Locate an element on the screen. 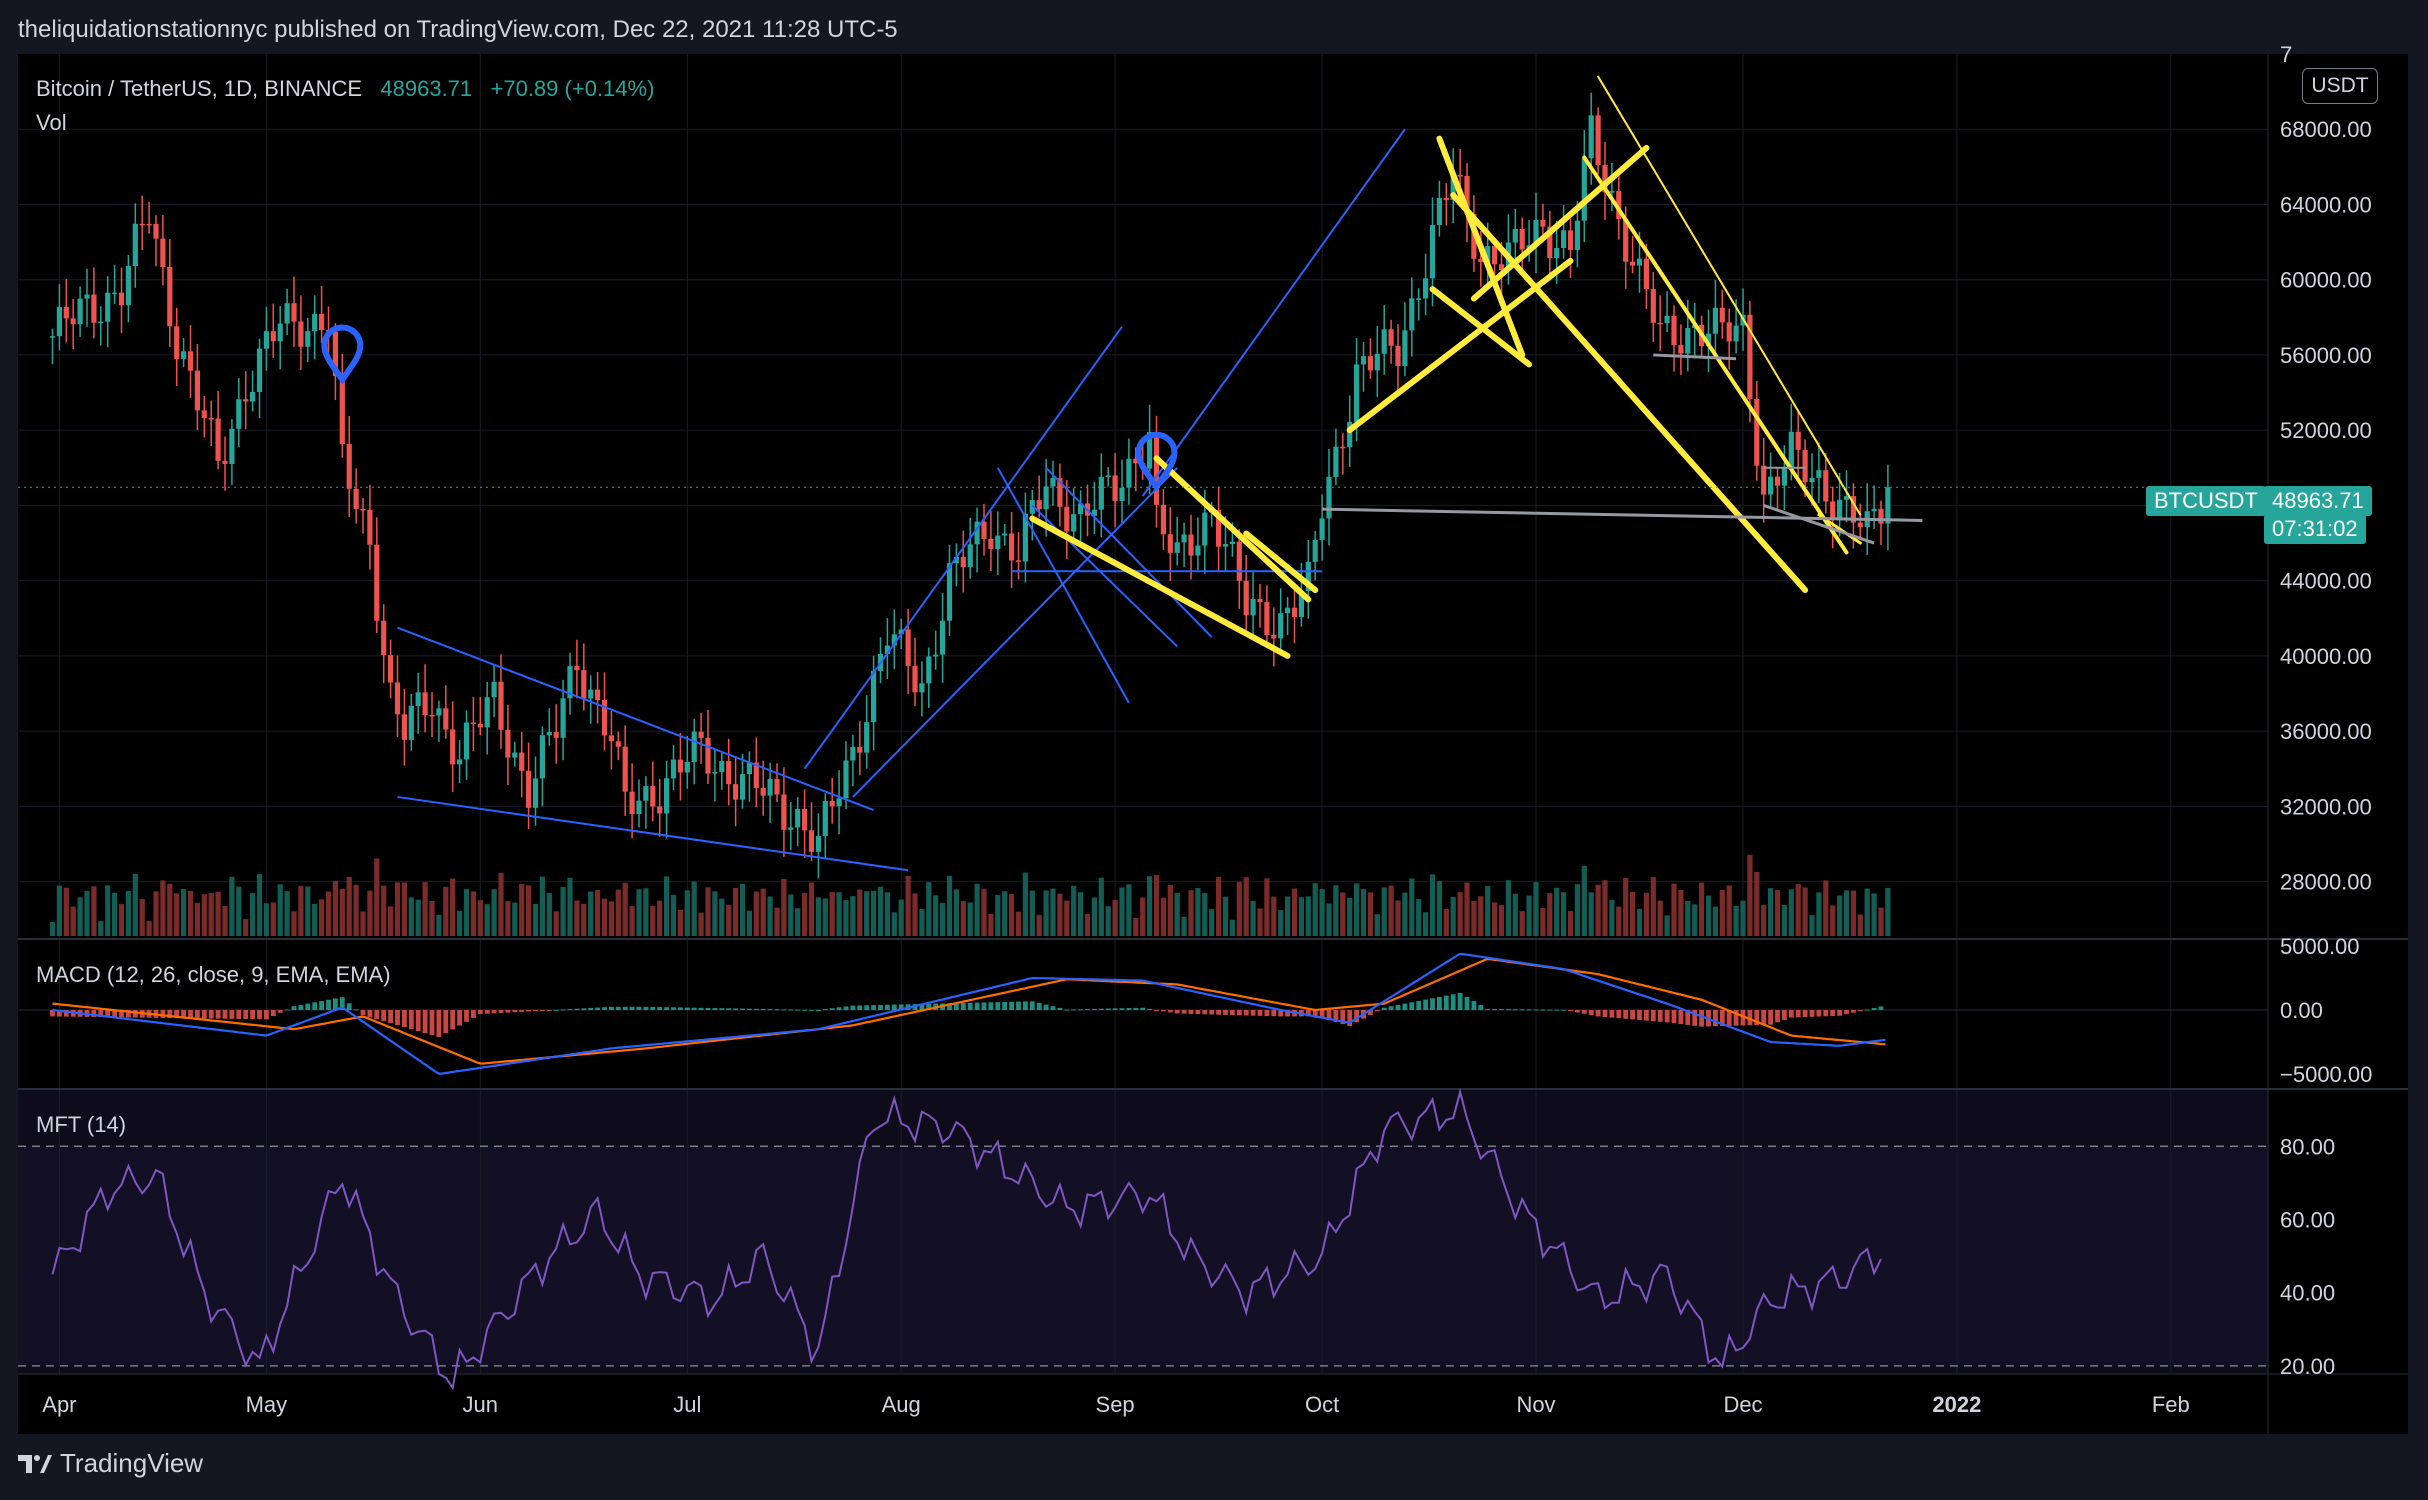 The height and width of the screenshot is (1500, 2428). tradingview-logo: TradingView is located at coordinates (110, 1463).